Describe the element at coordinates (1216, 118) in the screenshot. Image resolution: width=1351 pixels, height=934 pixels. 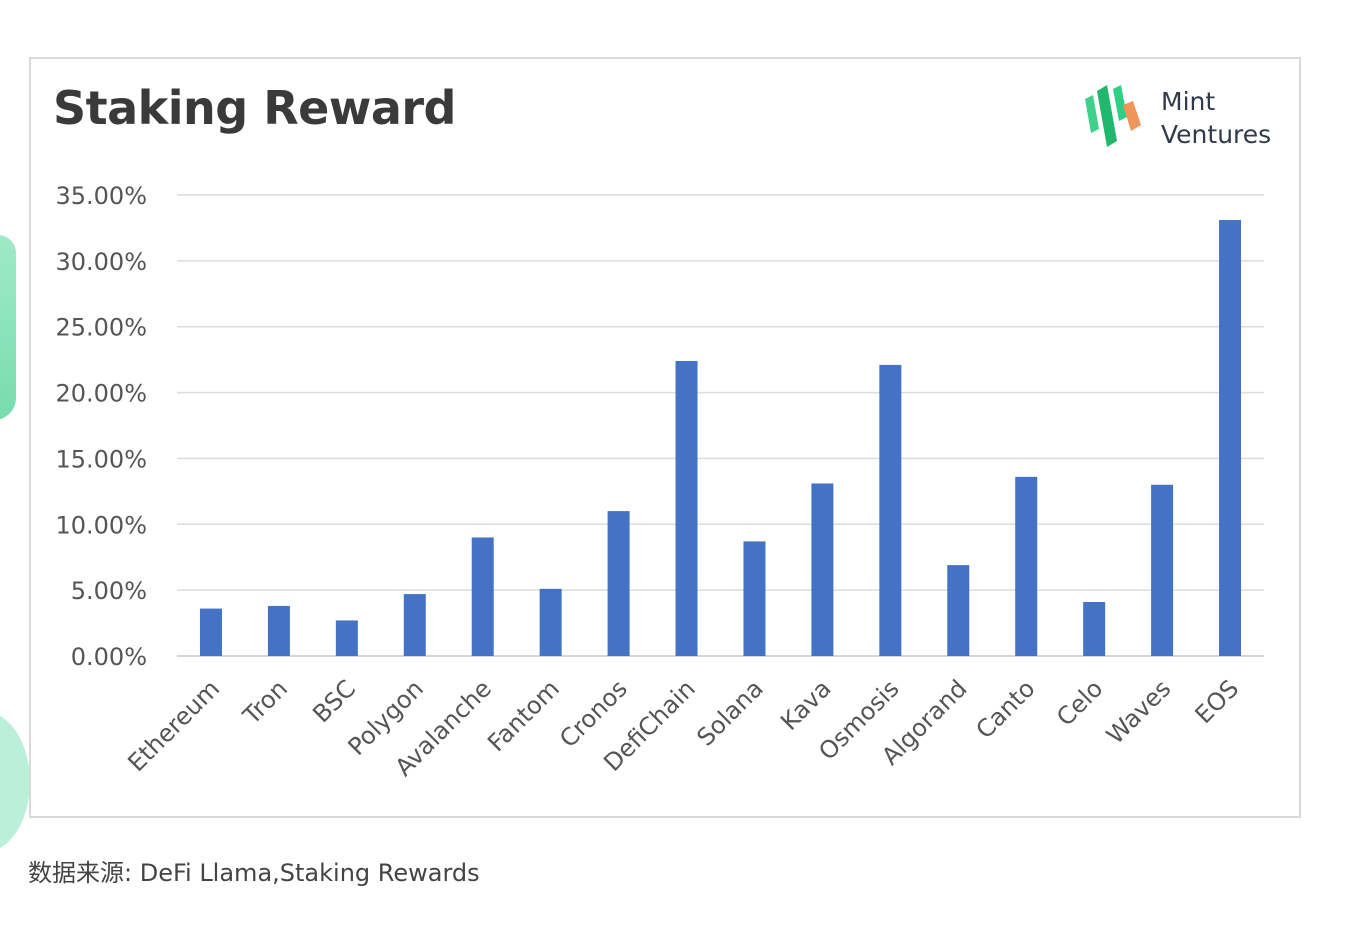
I see `logo-text: Mint Ventures` at that location.